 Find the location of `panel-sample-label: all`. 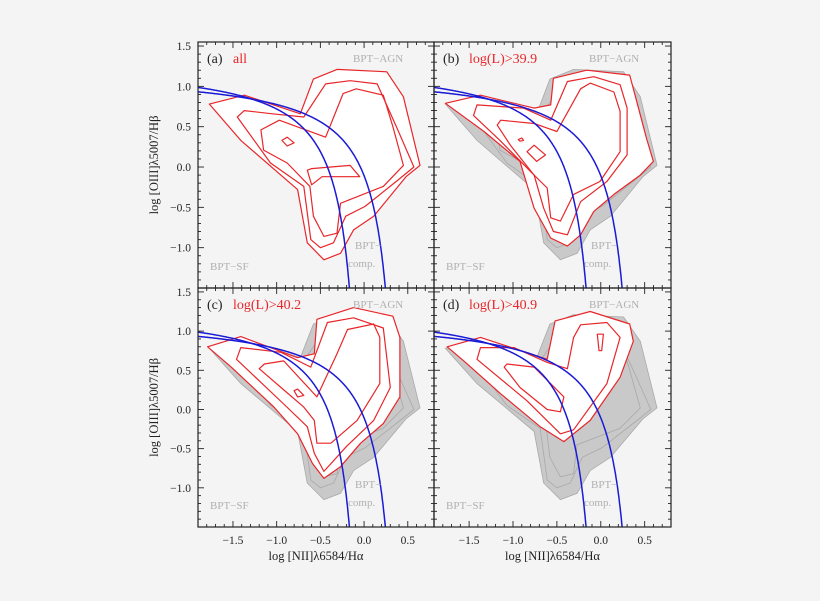

panel-sample-label: all is located at coordinates (240, 59).